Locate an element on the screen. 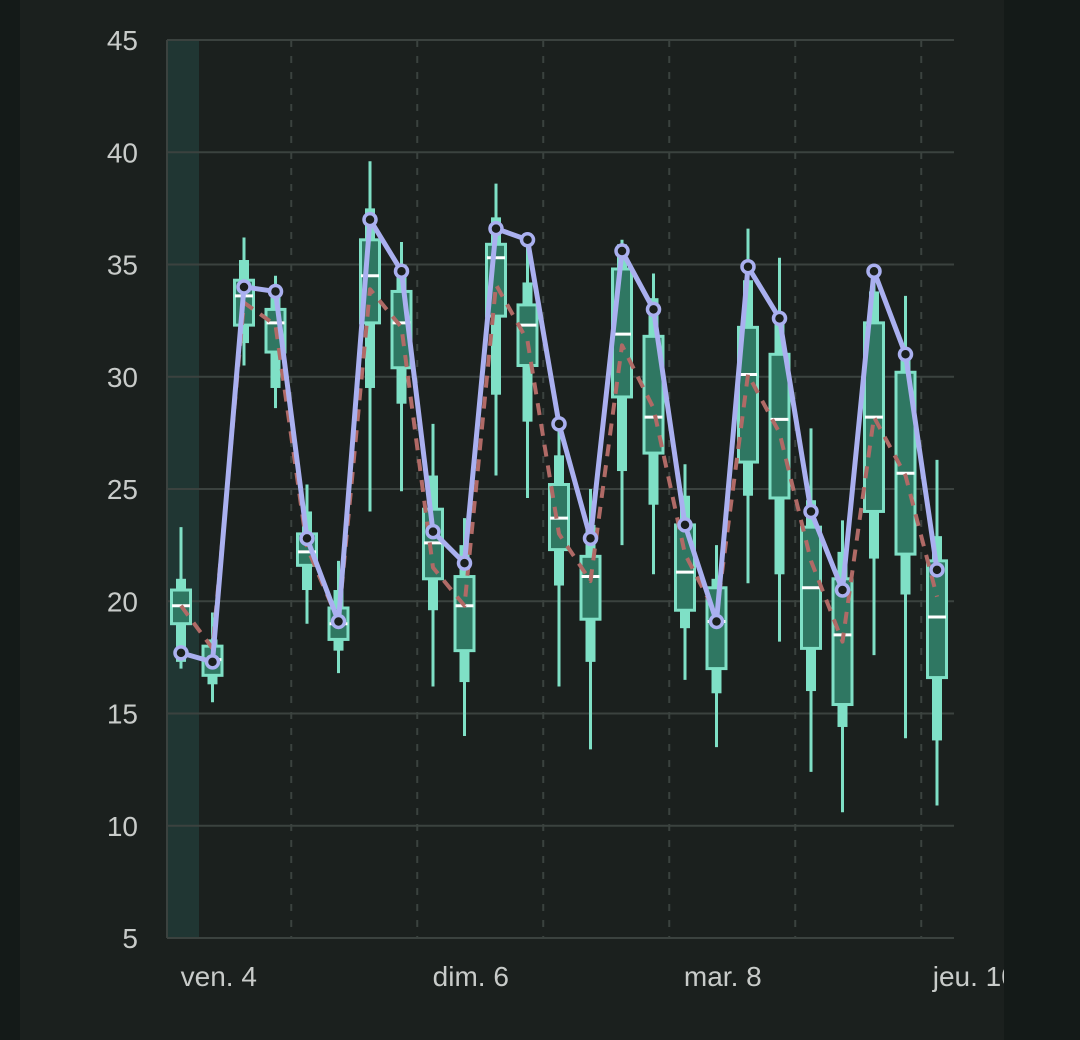 The height and width of the screenshot is (1040, 1080). y-tick-label: 5 is located at coordinates (130, 938).